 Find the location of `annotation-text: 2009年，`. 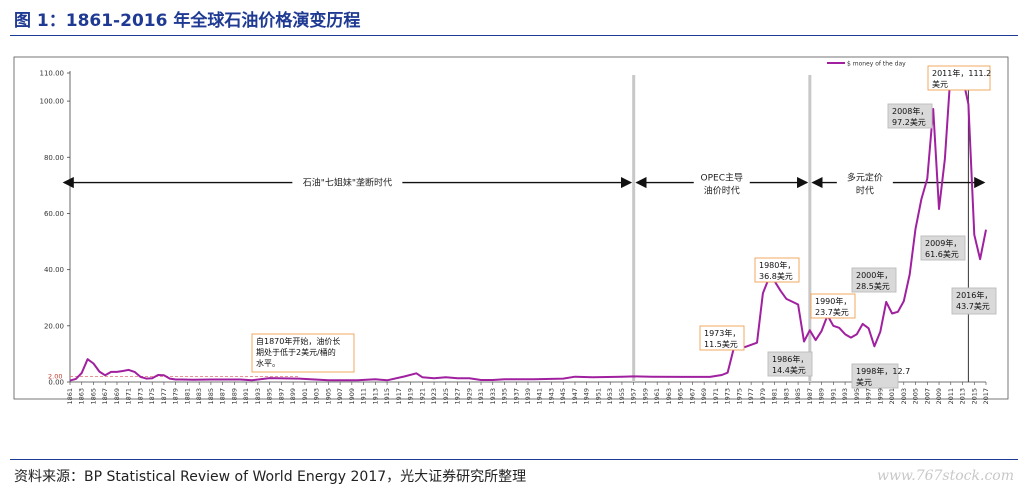

annotation-text: 2009年， is located at coordinates (943, 243).